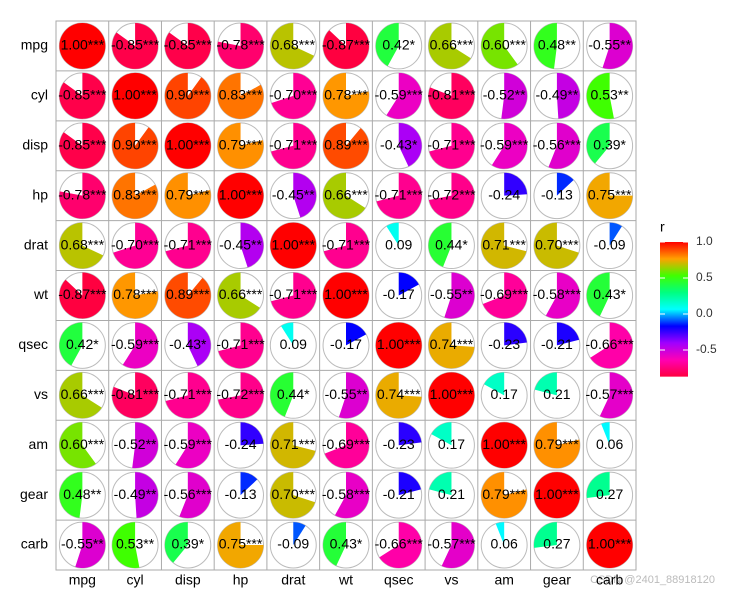 This screenshot has width=741, height=592. I want to click on value-label: -0.58***, so click(557, 294).